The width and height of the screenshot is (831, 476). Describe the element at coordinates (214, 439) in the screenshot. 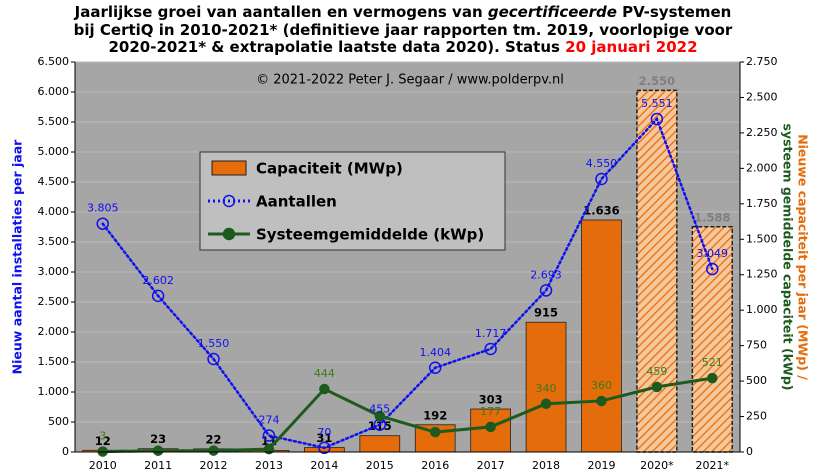

I see `bar-value-label: 22` at that location.